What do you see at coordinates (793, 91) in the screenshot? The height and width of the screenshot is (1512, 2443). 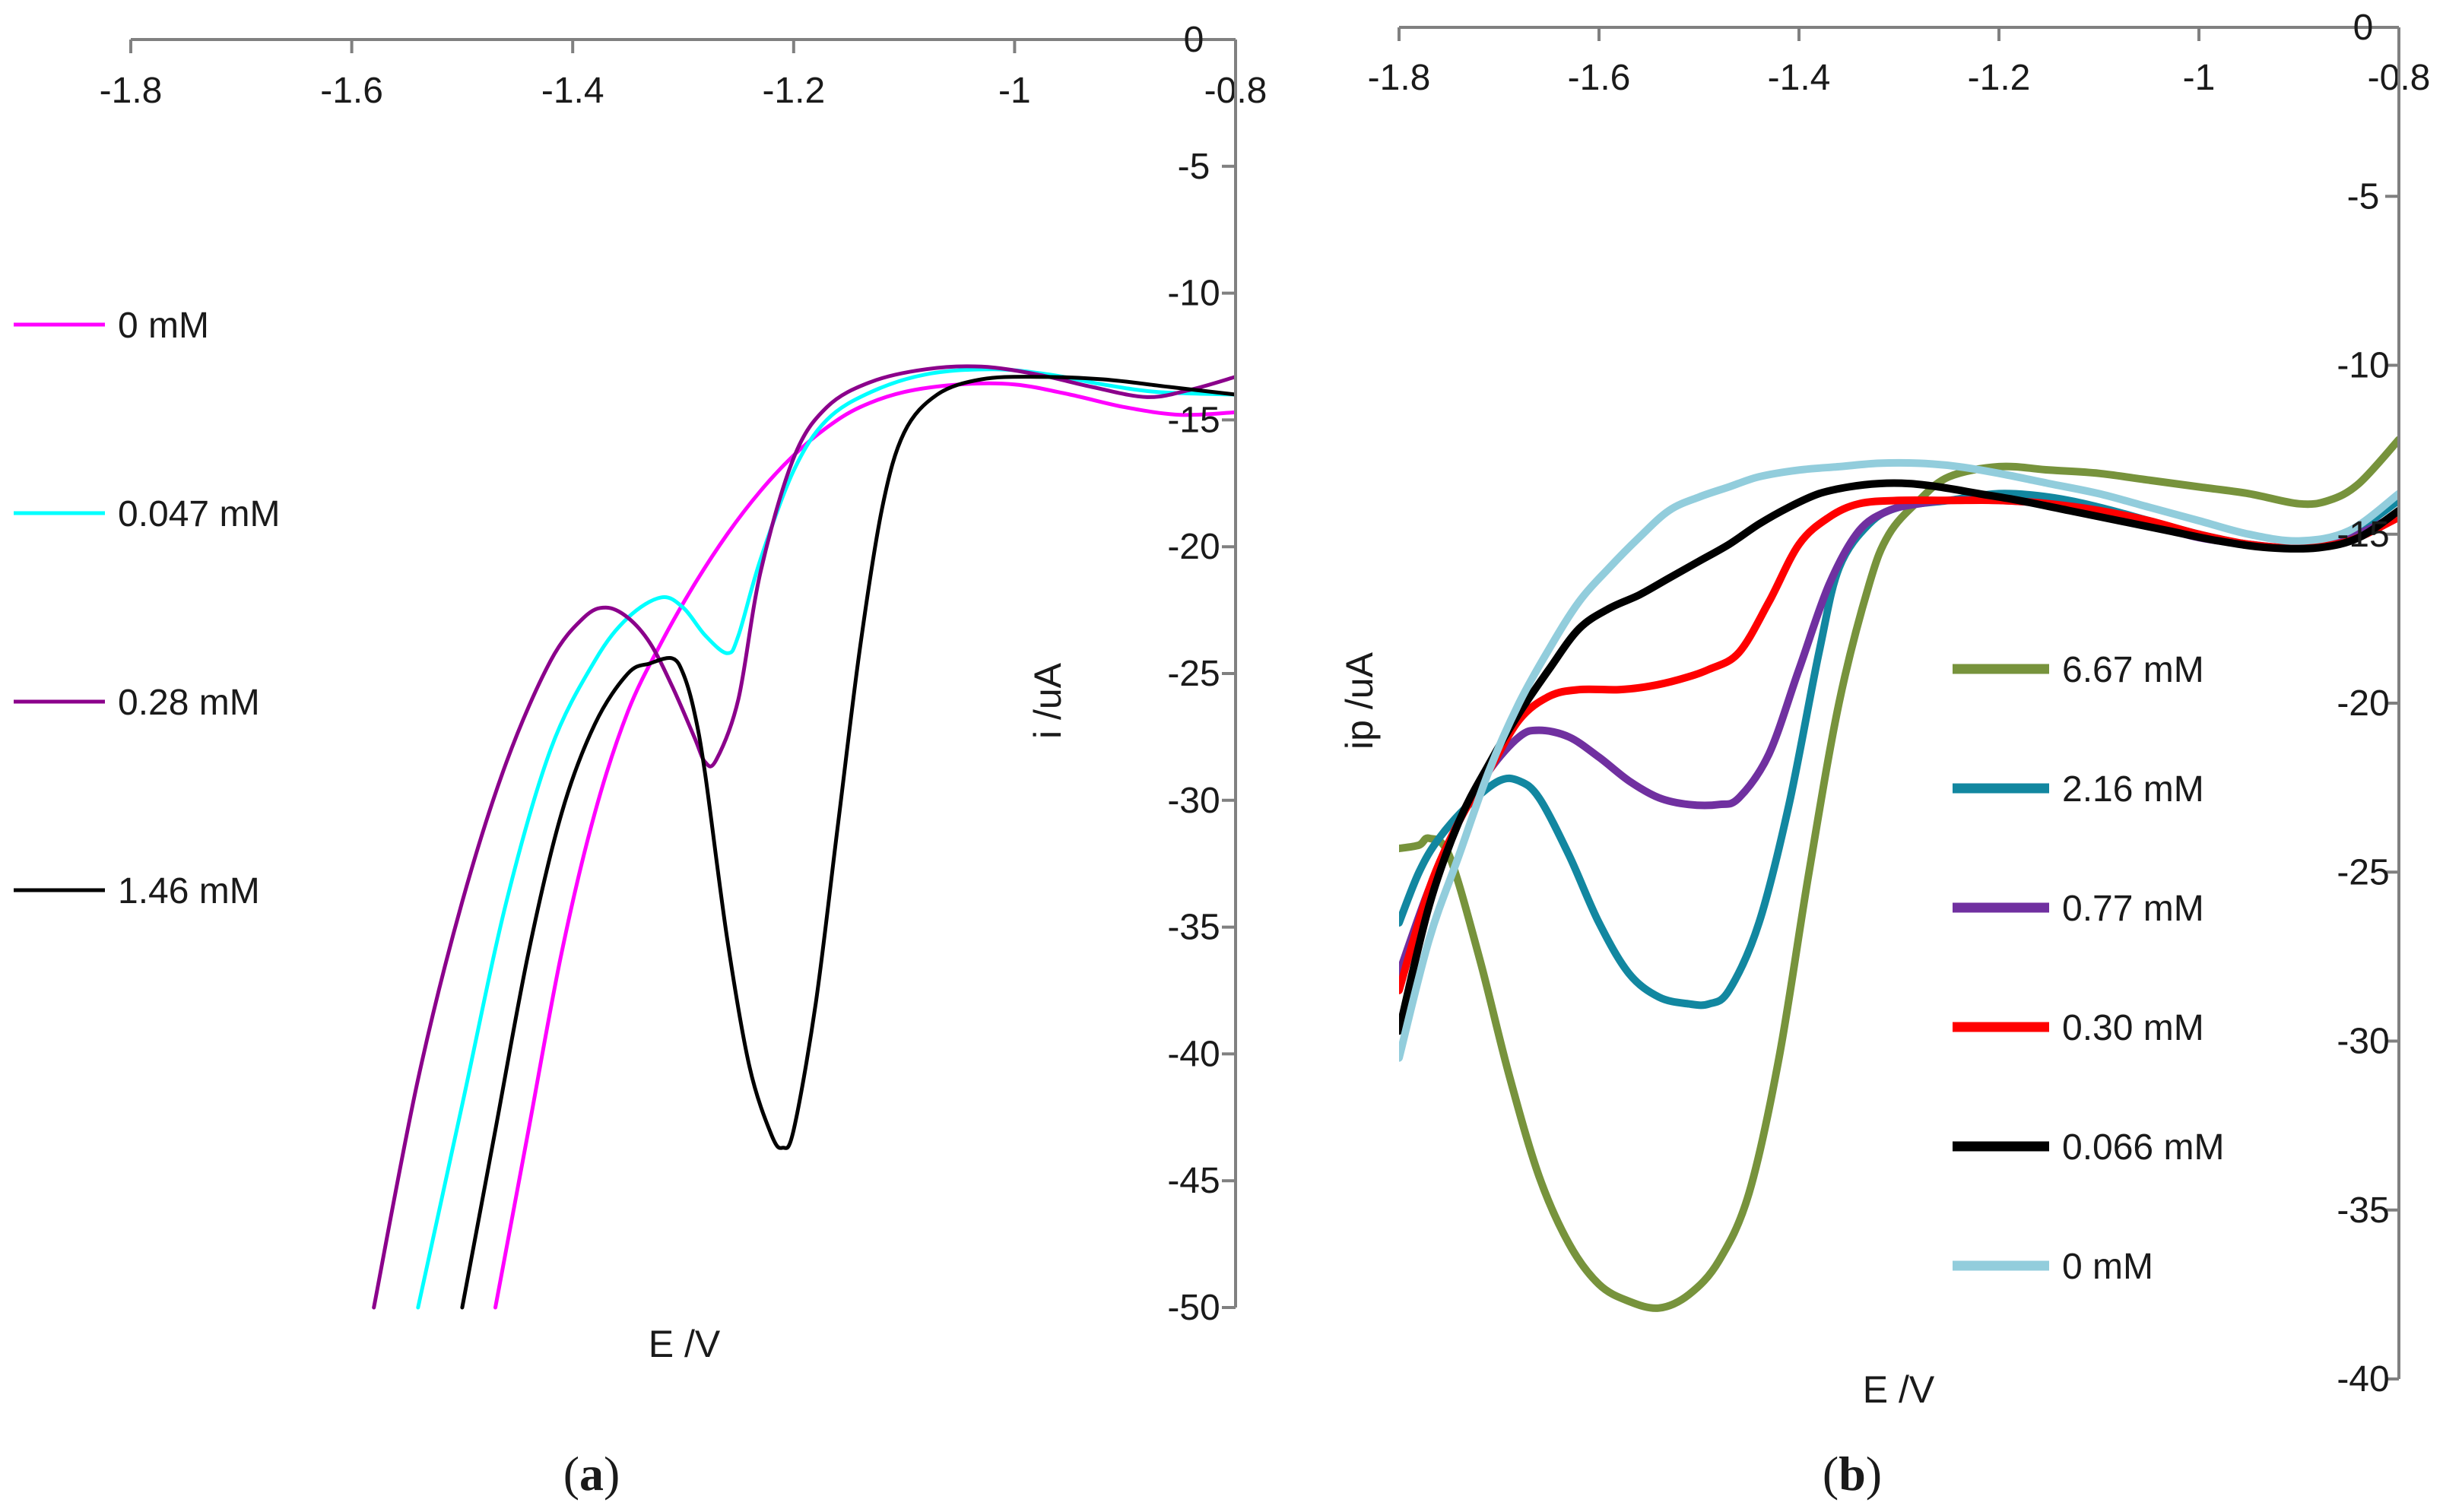 I see `panel-a-x-tick-label: -1.2` at bounding box center [793, 91].